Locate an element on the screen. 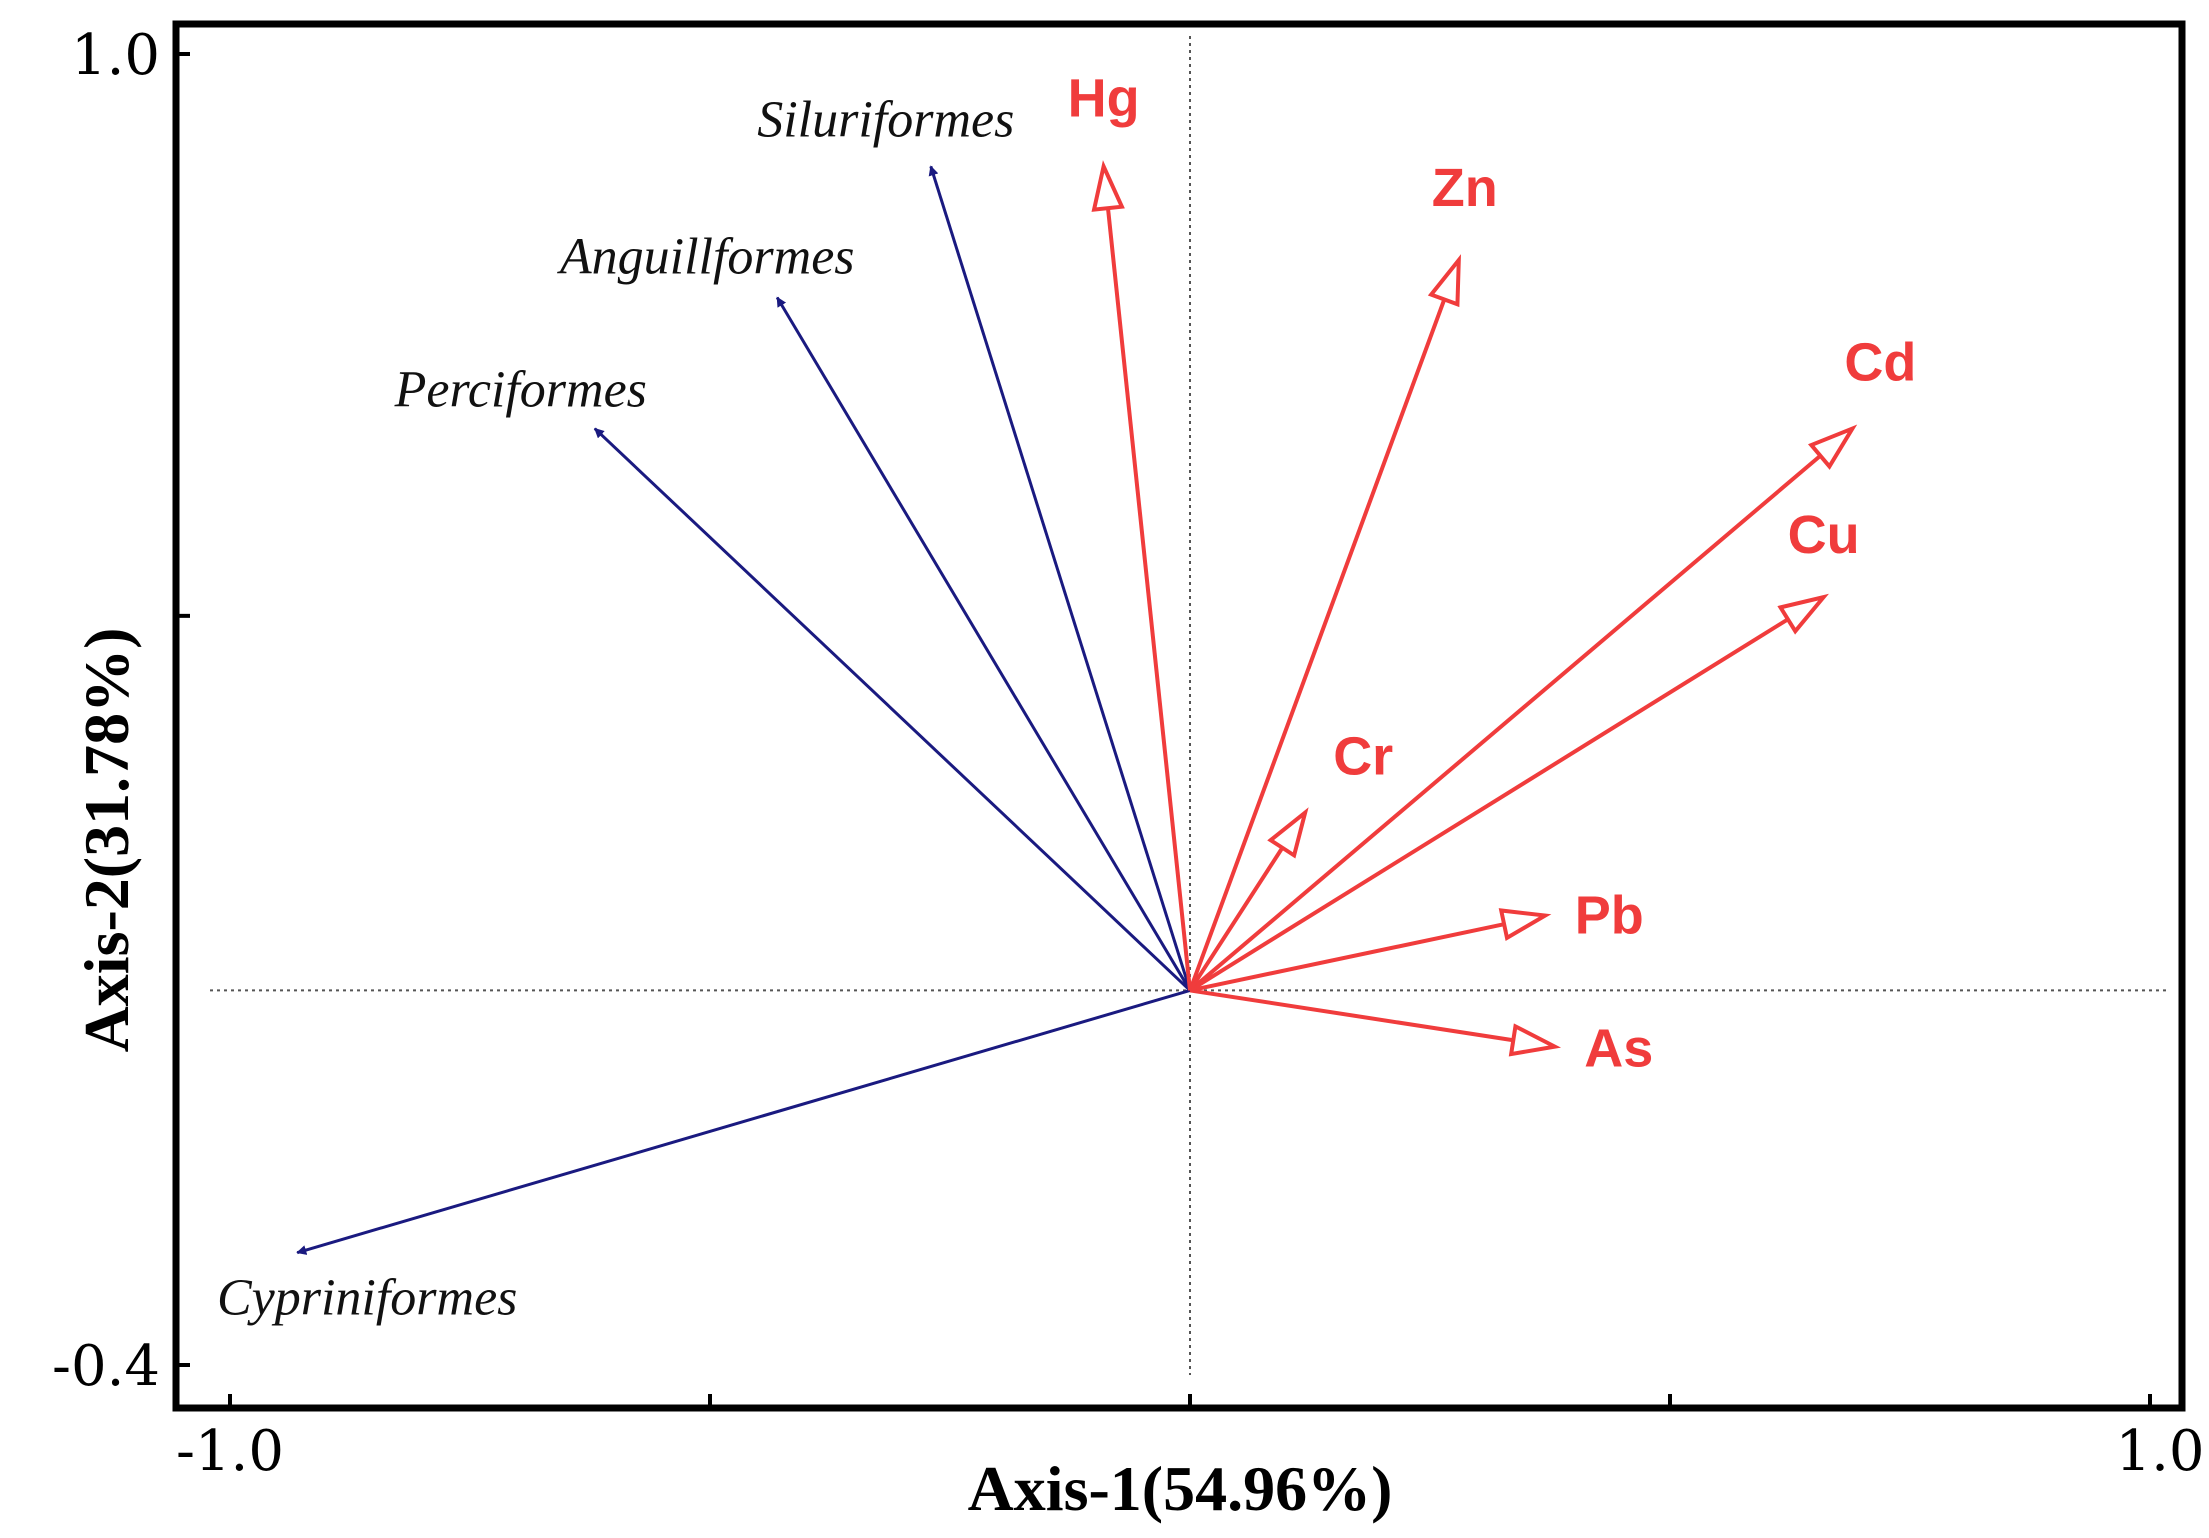  species-vector-anguillformes is located at coordinates (983, 644).